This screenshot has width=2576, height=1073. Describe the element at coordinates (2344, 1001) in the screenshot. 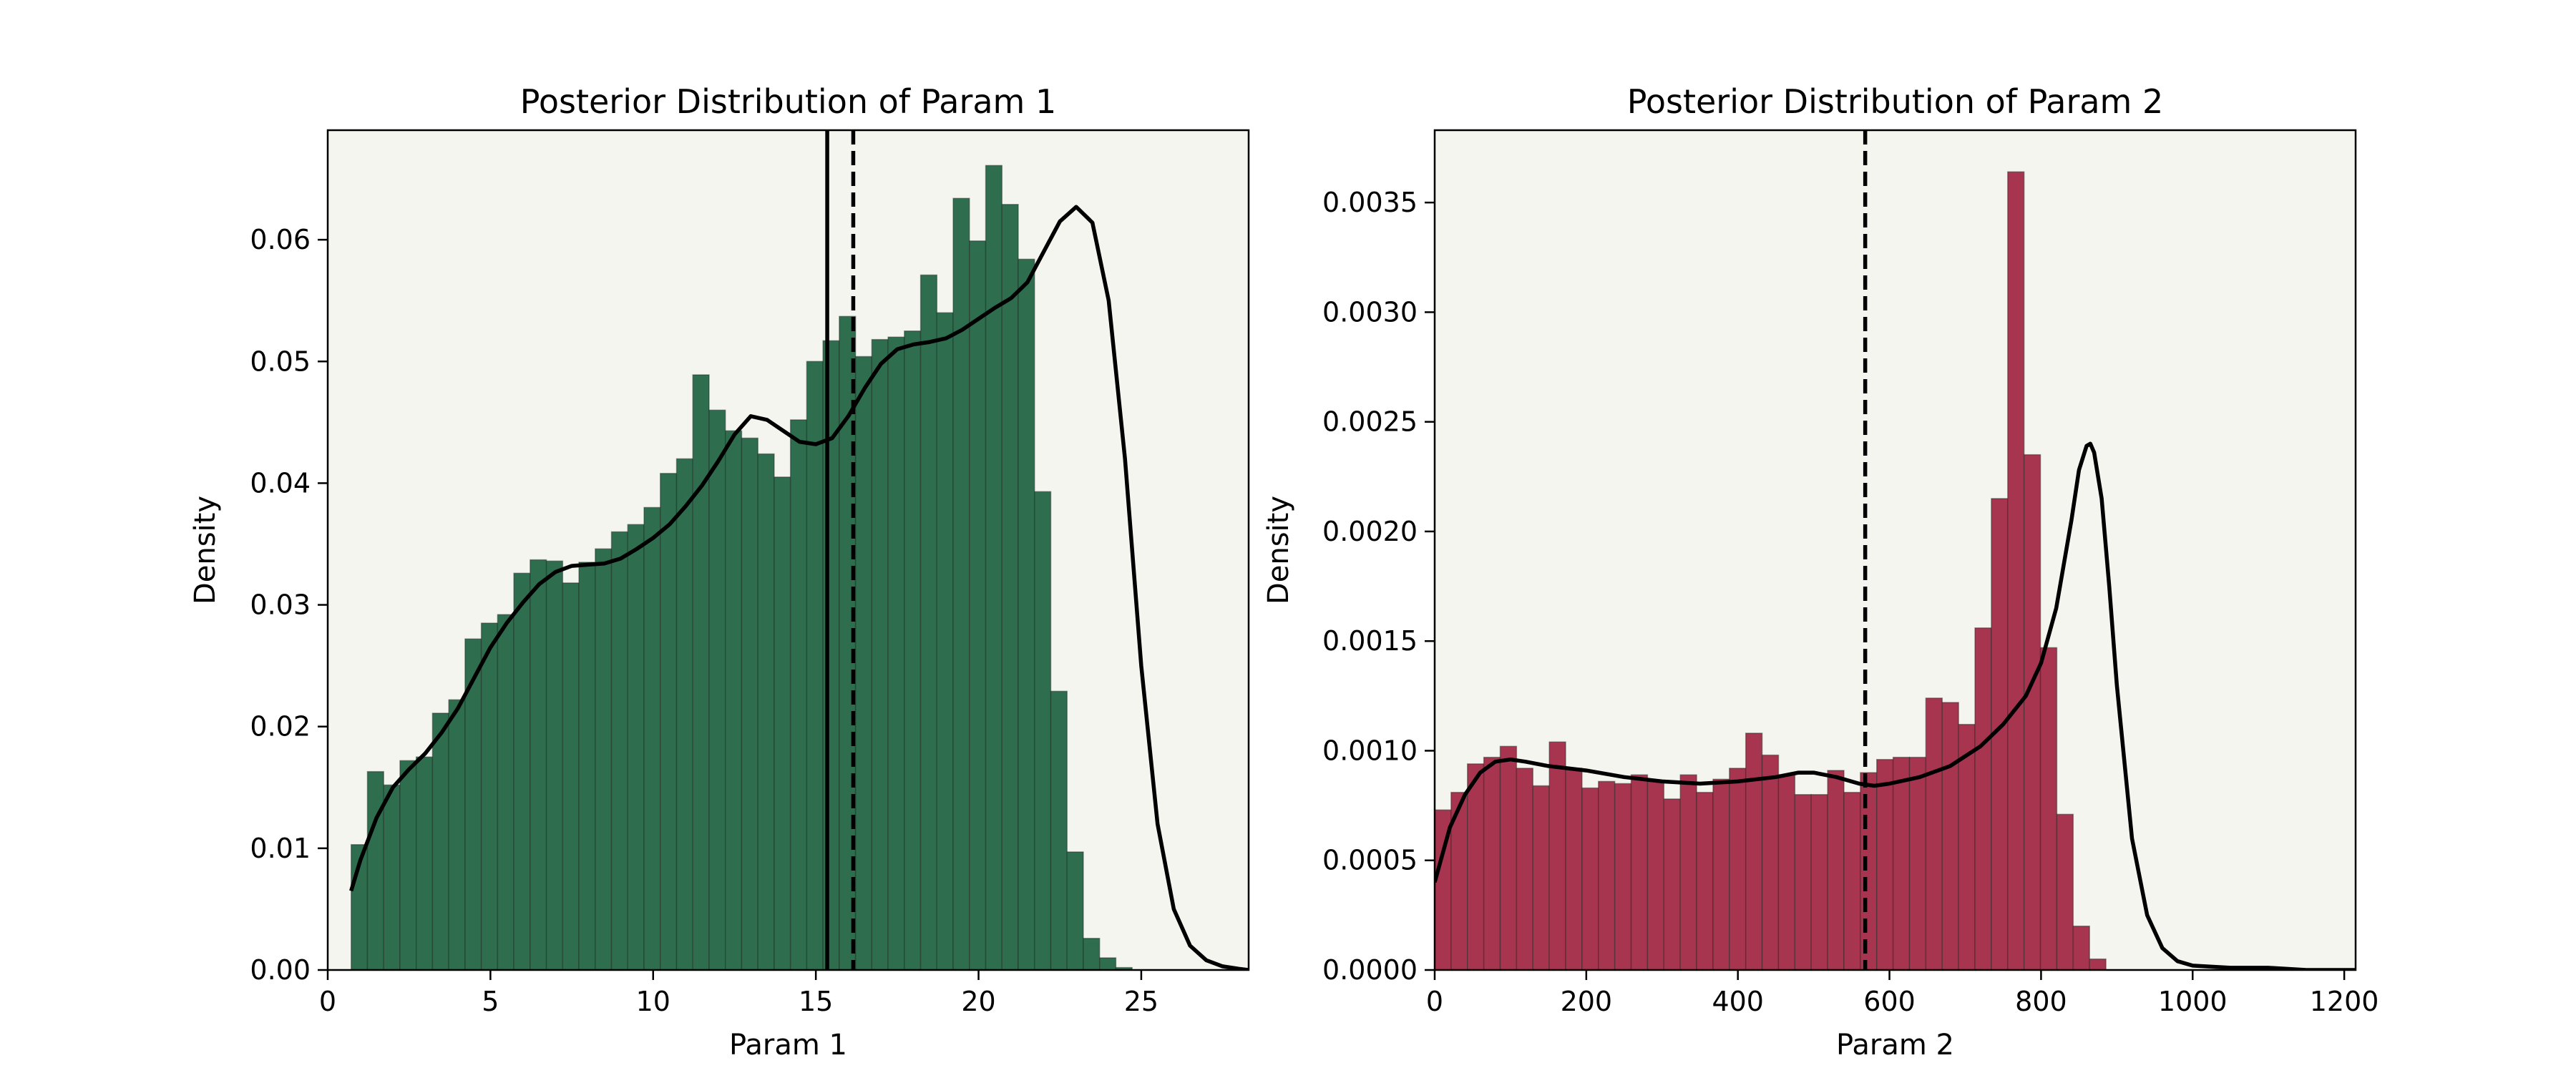

I see `x-tick-label: 1200` at that location.